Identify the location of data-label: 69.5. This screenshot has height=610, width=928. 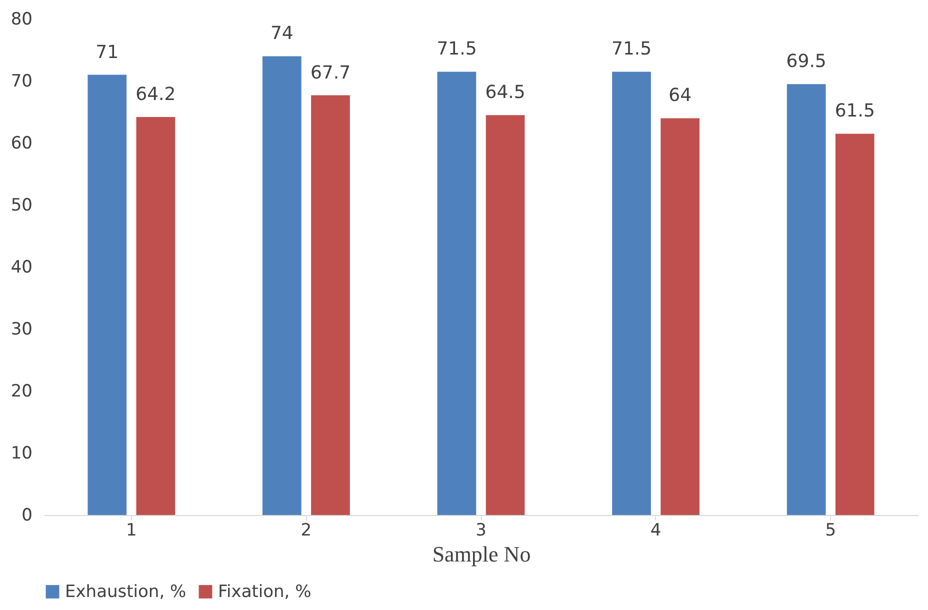
(806, 61).